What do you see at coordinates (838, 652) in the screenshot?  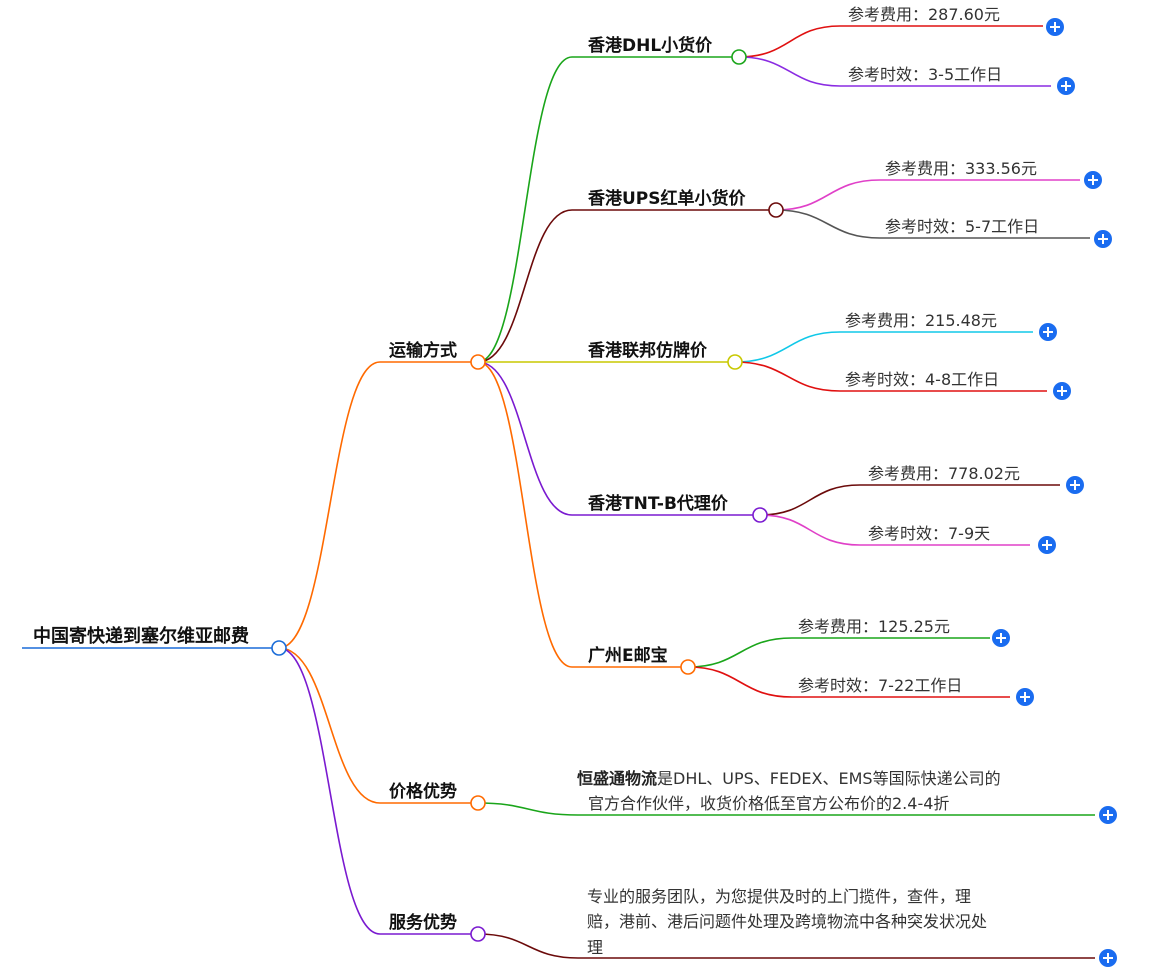 I see `edge-eub-fee` at bounding box center [838, 652].